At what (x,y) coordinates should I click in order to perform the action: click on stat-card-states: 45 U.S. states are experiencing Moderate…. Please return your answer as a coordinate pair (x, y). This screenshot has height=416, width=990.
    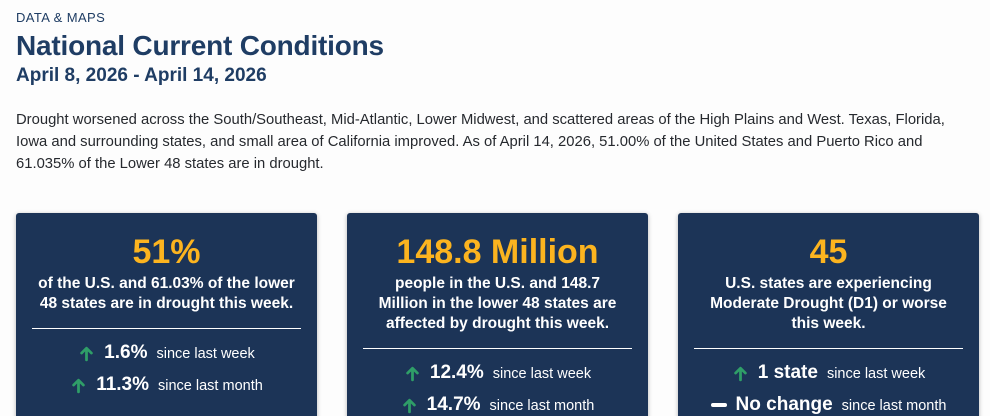
    Looking at the image, I should click on (828, 314).